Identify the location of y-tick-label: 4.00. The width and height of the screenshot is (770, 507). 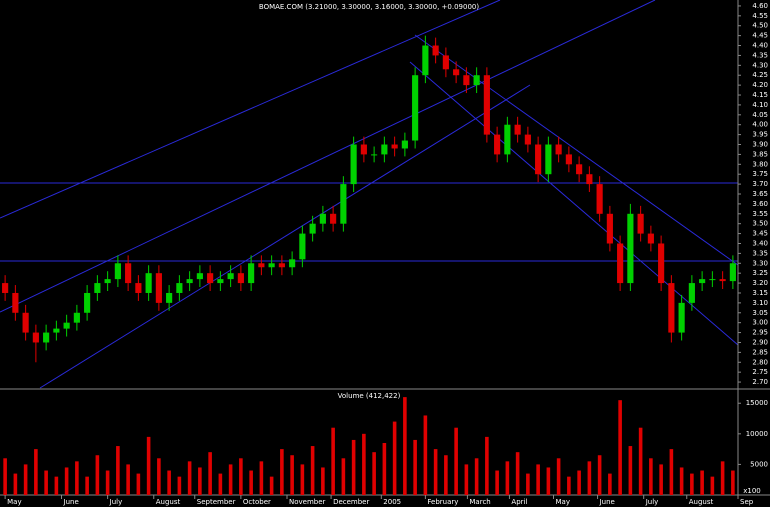
(760, 125).